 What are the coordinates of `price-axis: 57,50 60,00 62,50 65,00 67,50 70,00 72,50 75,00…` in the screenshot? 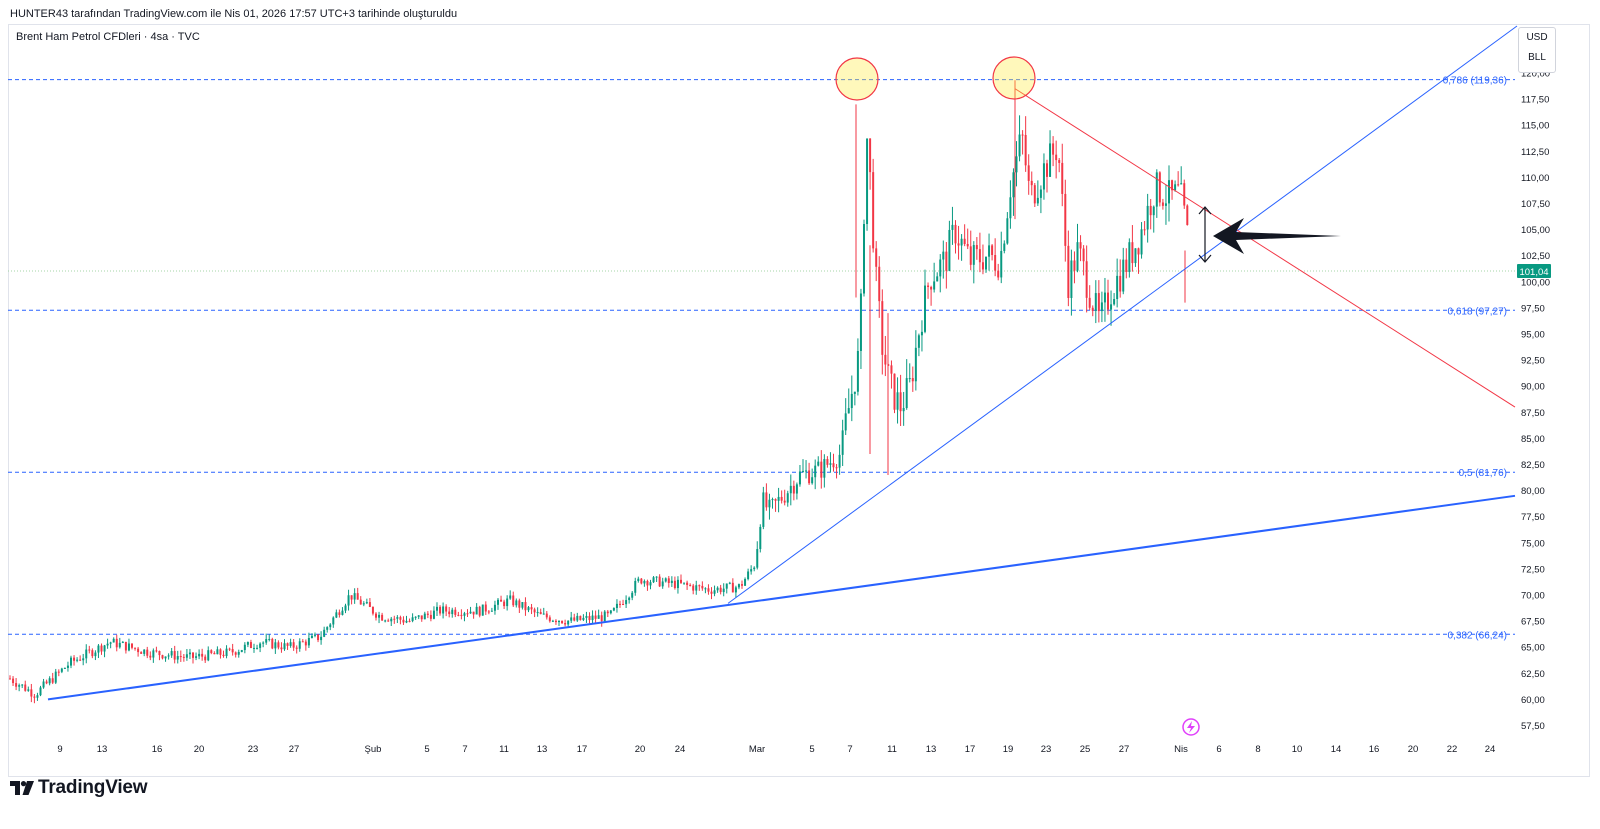 It's located at (1534, 400).